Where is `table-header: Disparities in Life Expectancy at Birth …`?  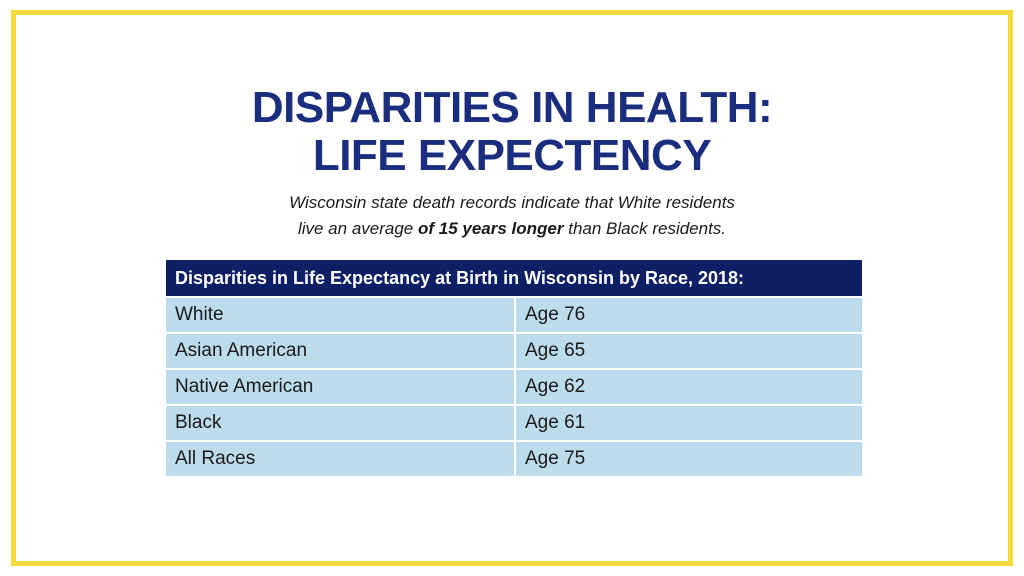 table-header: Disparities in Life Expectancy at Birth … is located at coordinates (514, 279).